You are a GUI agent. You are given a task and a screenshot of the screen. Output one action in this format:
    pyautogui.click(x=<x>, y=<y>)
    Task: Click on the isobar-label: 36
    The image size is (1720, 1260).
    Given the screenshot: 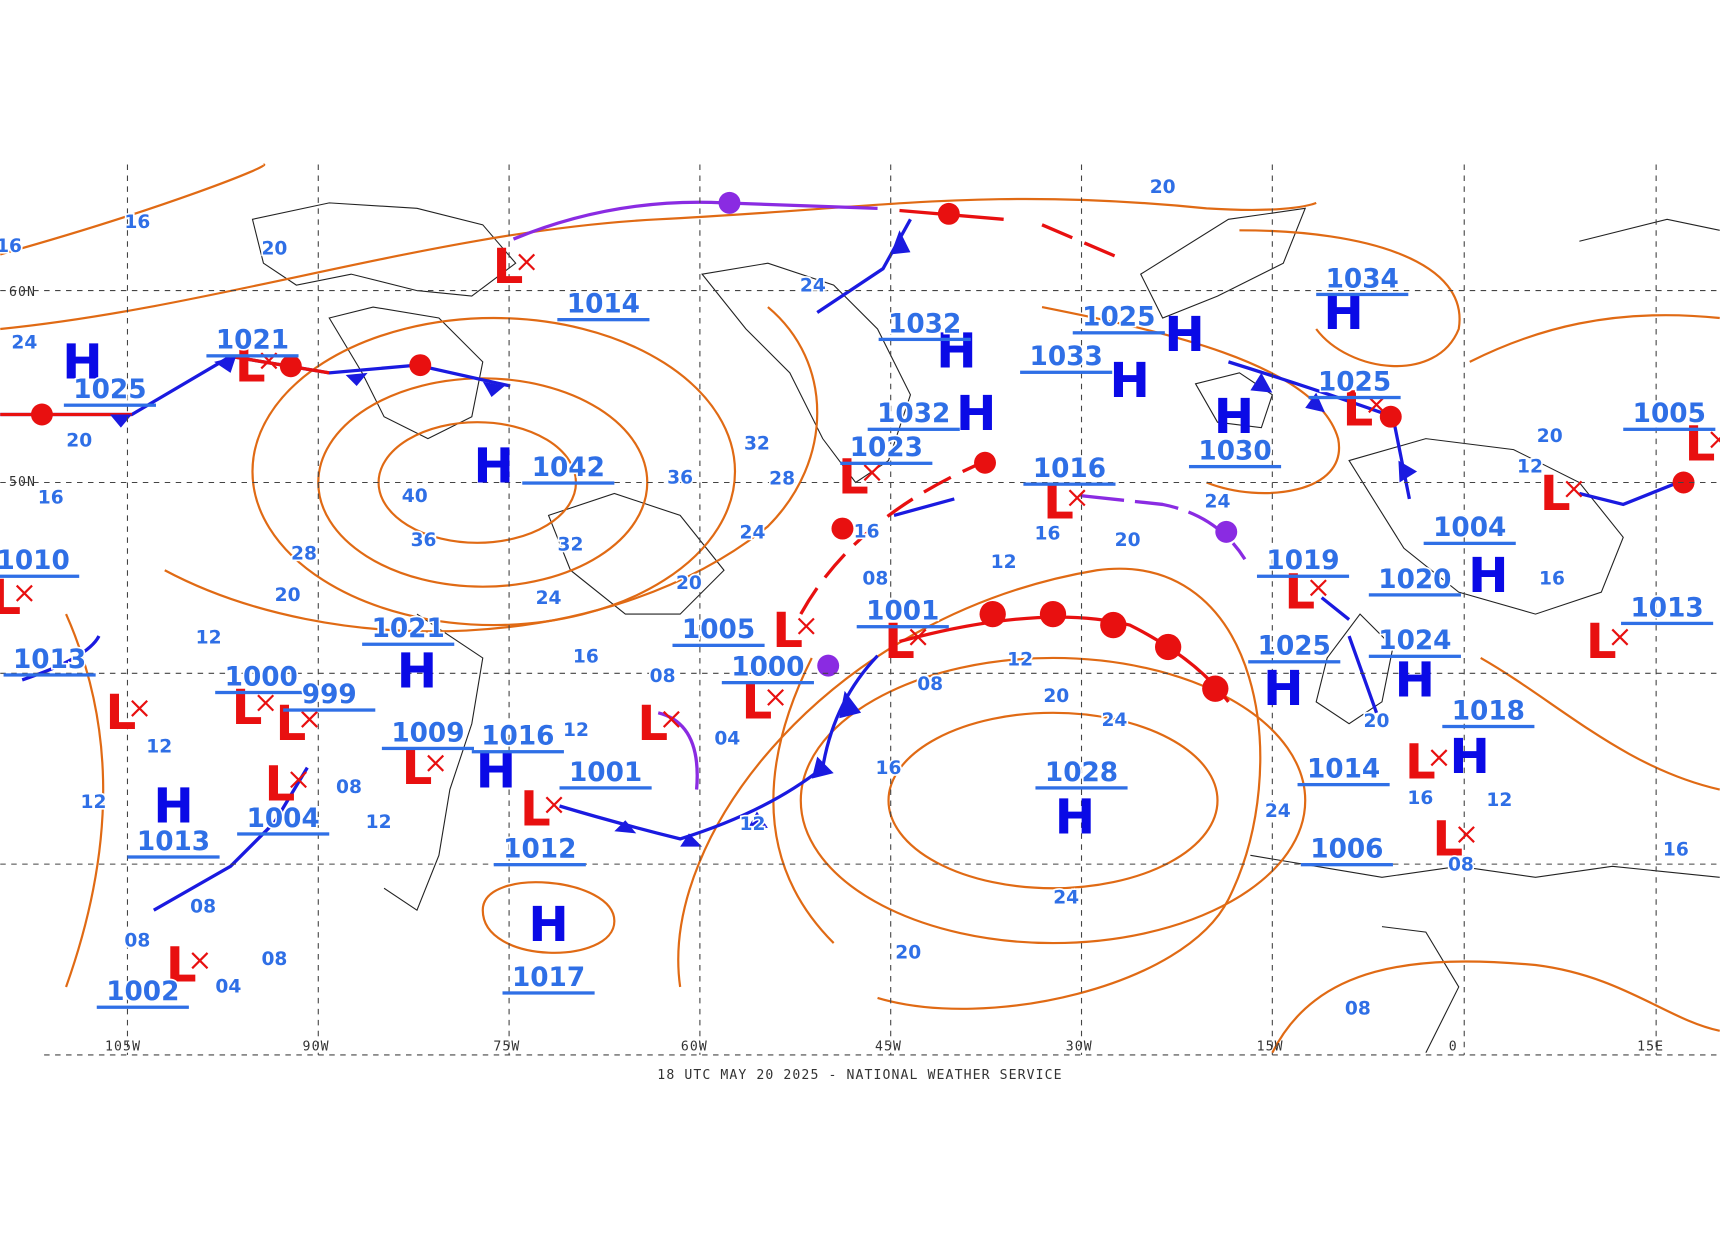 What is the action you would take?
    pyautogui.click(x=680, y=478)
    